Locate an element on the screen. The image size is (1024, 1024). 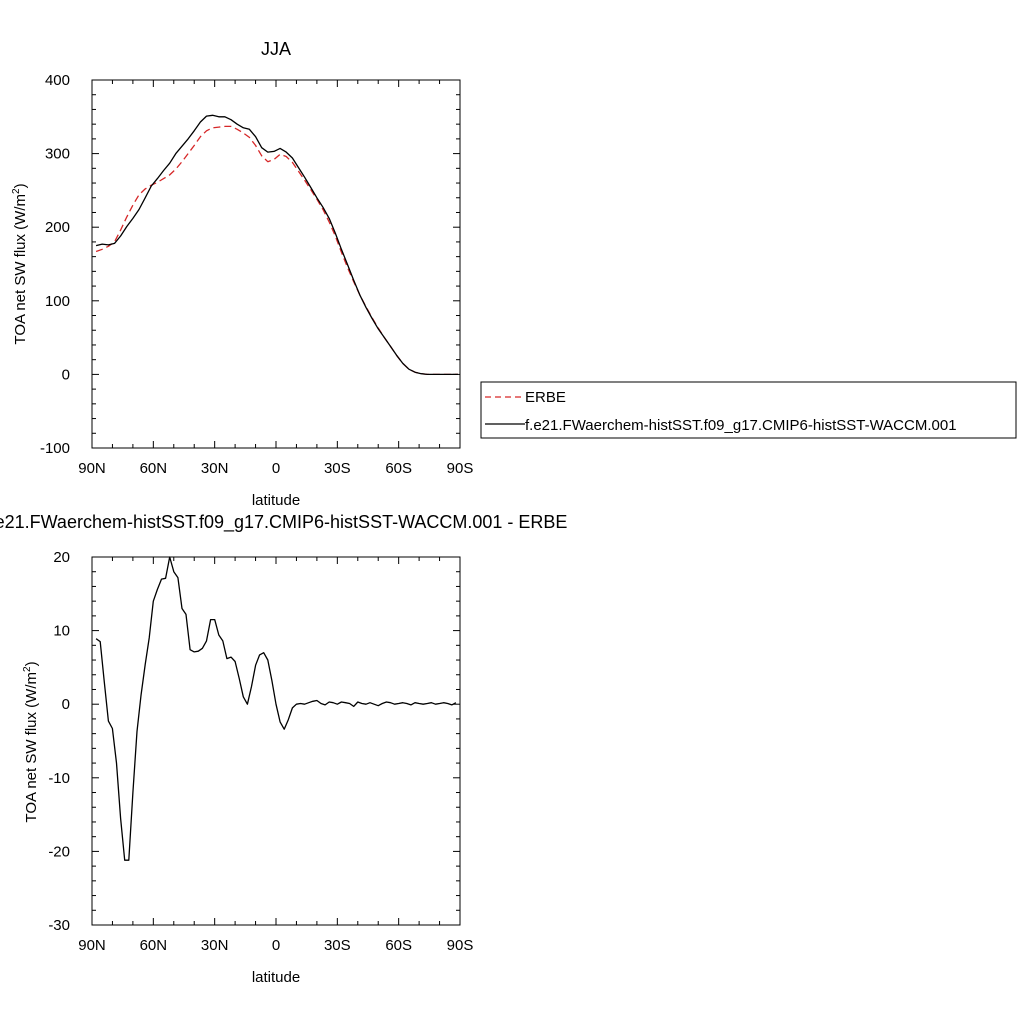
y-tick-label: 300 is located at coordinates (57, 154).